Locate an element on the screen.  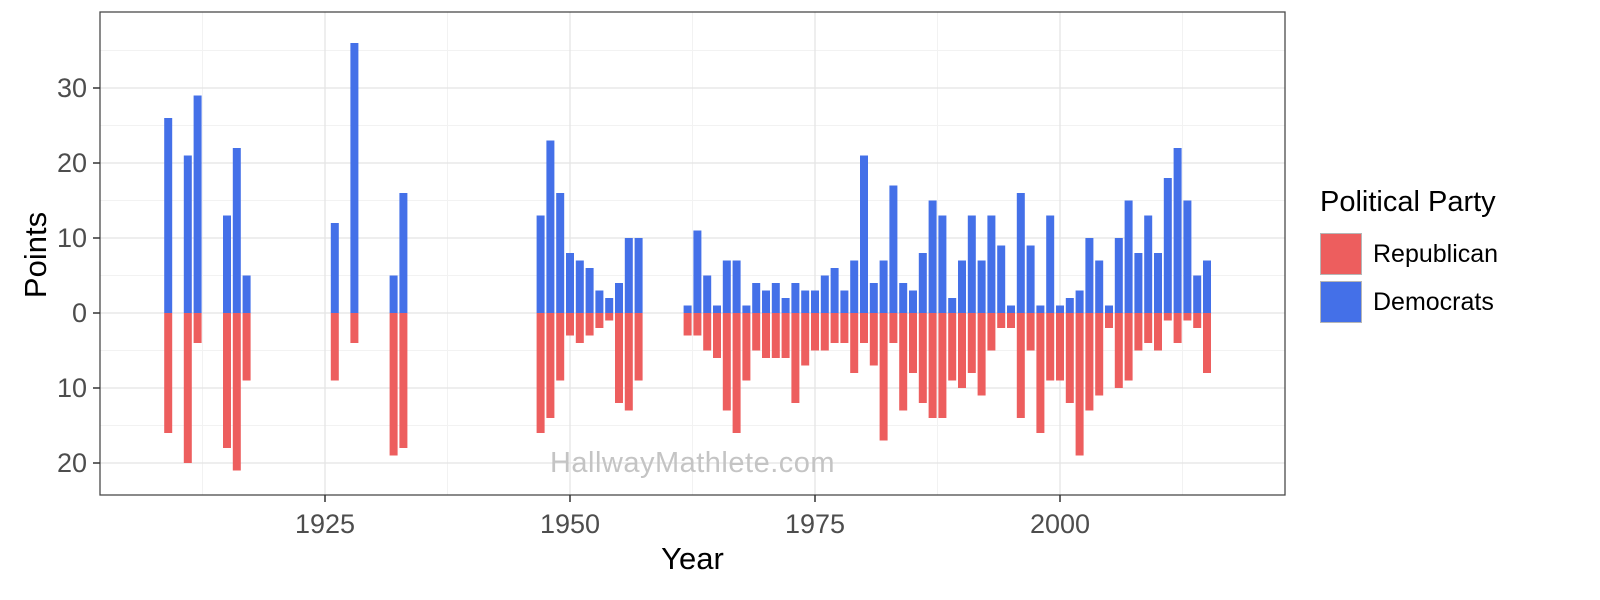
bar-republican-1963 is located at coordinates (697, 324).